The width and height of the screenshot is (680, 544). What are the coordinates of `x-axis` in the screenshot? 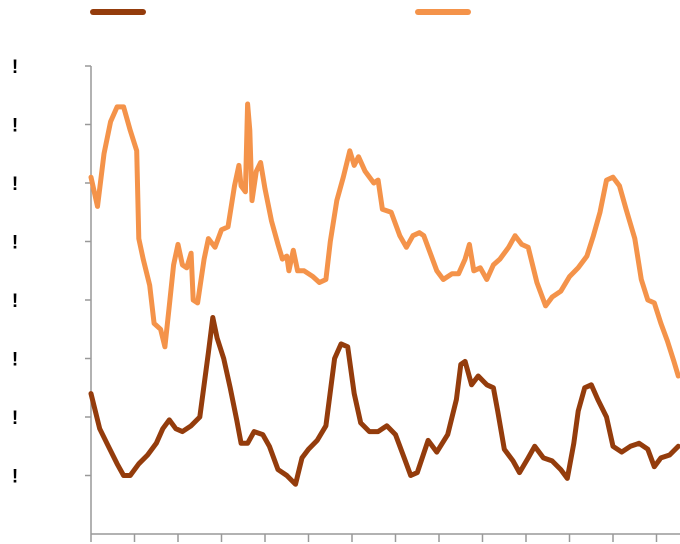 It's located at (385, 537).